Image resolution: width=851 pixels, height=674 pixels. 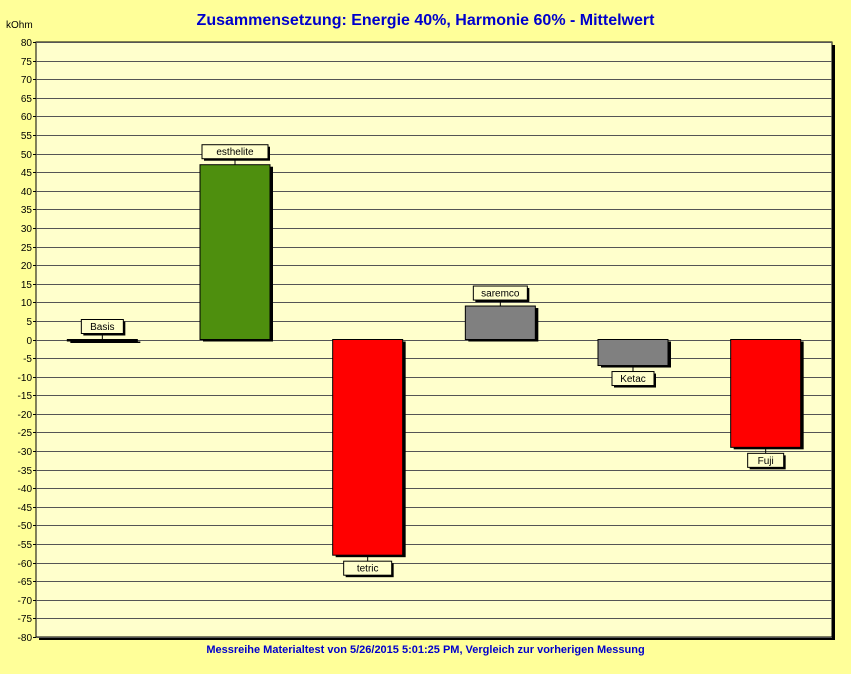 What do you see at coordinates (368, 447) in the screenshot?
I see `bar-tetric` at bounding box center [368, 447].